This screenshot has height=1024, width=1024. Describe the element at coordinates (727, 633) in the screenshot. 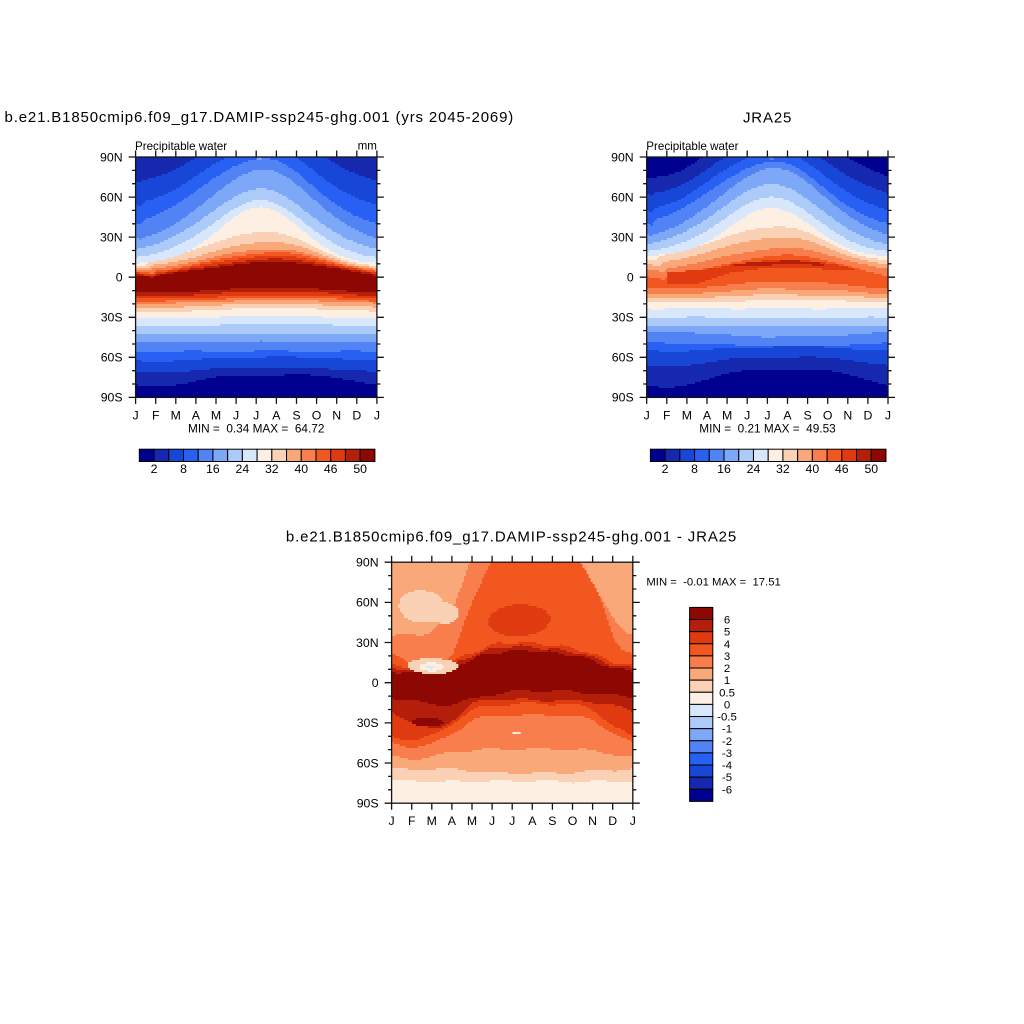

I see `svg-text: 5` at that location.